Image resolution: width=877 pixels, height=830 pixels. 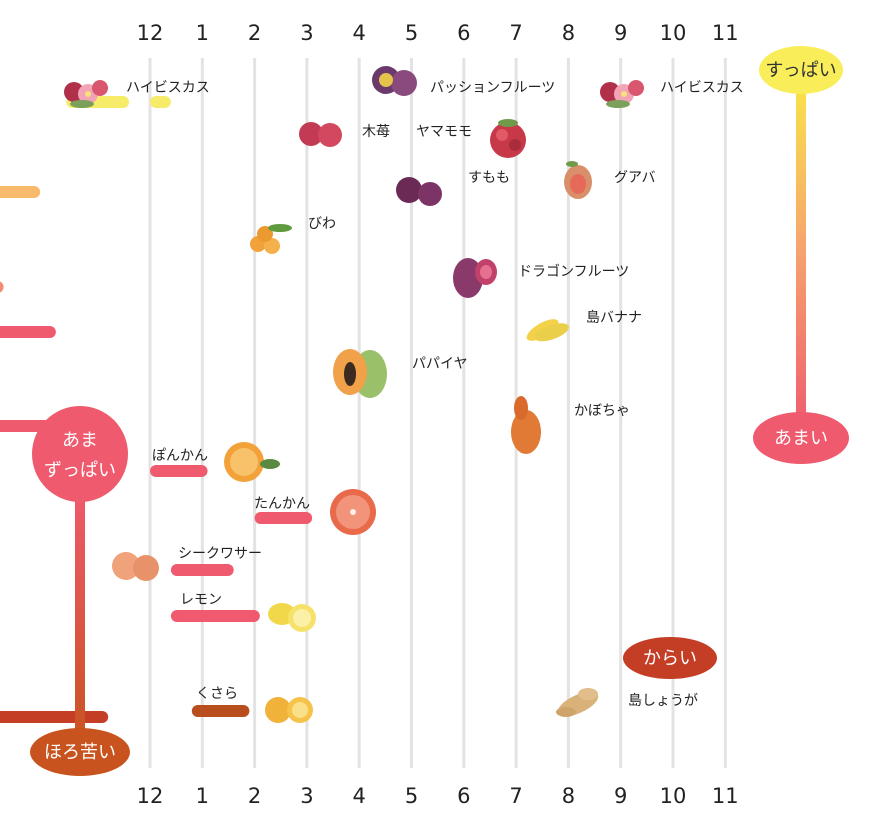 I want to click on ponkan-icon, so click(x=252, y=462).